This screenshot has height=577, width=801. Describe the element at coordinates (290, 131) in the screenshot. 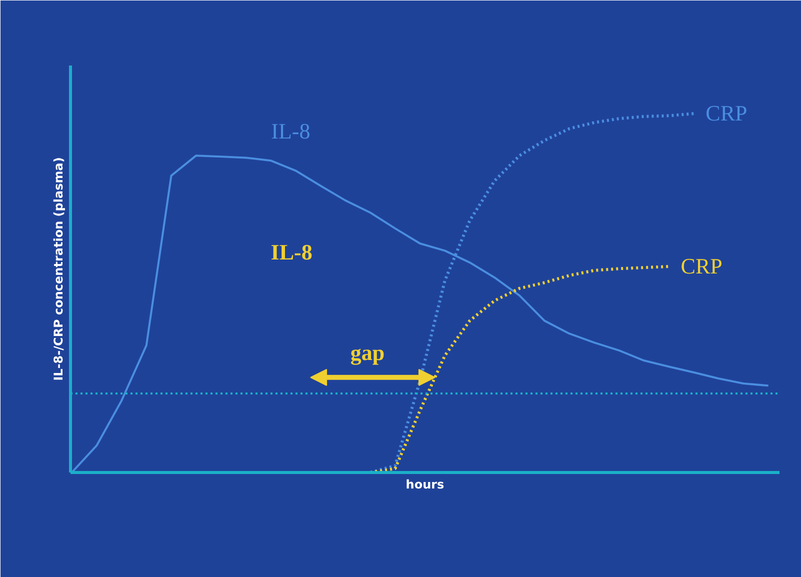

I see `series-label: IL-8` at that location.